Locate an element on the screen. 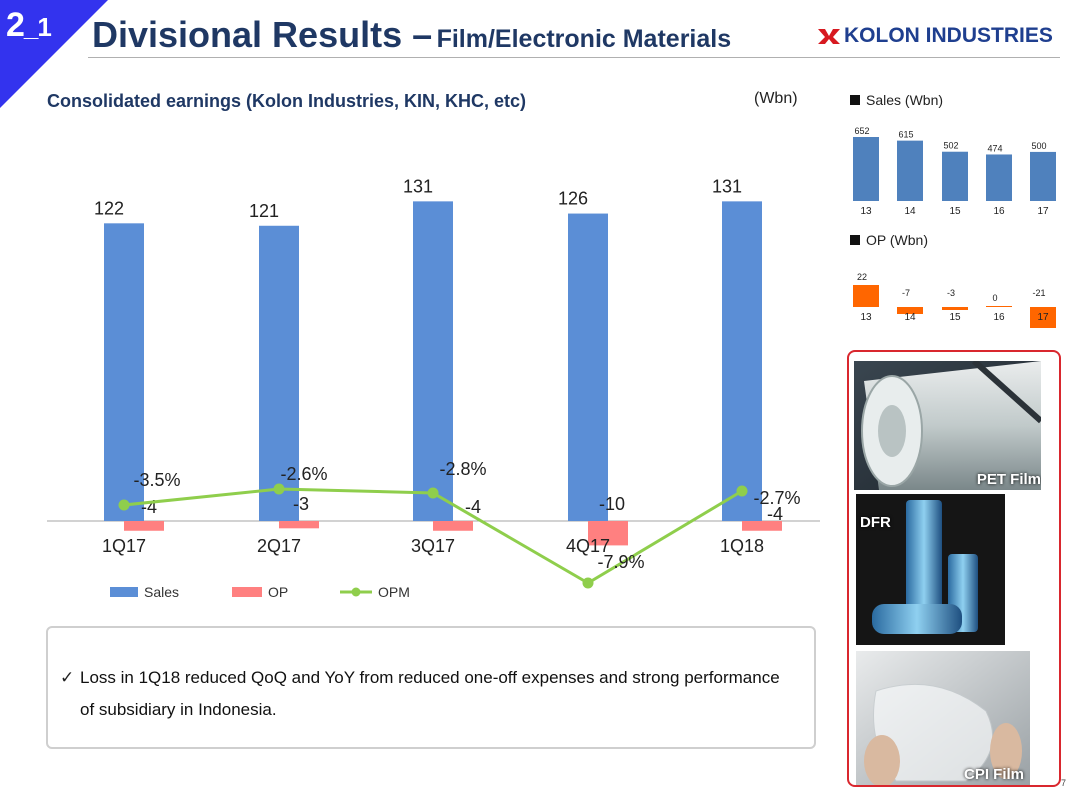 This screenshot has height=788, width=1069. company-logo: KOLON INDUSTRIES is located at coordinates (935, 36).